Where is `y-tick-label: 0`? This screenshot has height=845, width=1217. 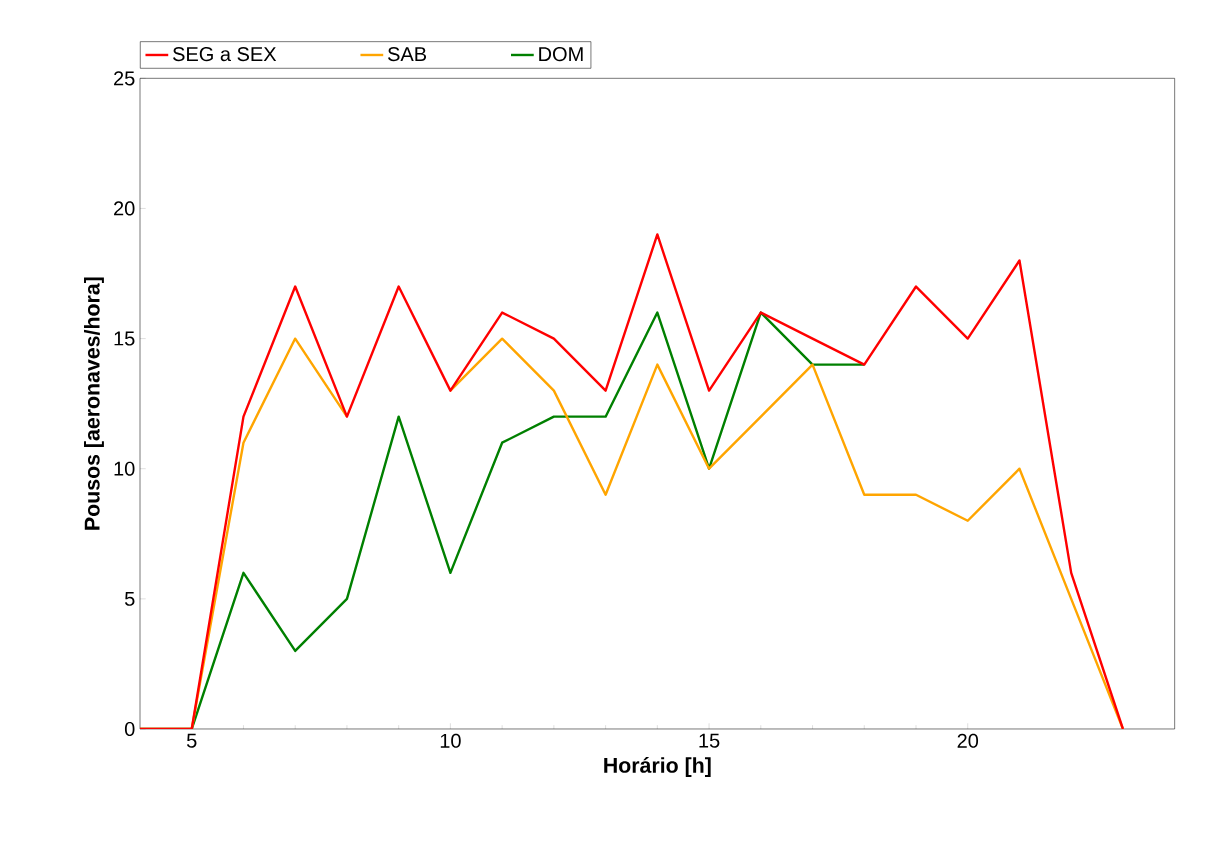 y-tick-label: 0 is located at coordinates (129, 729).